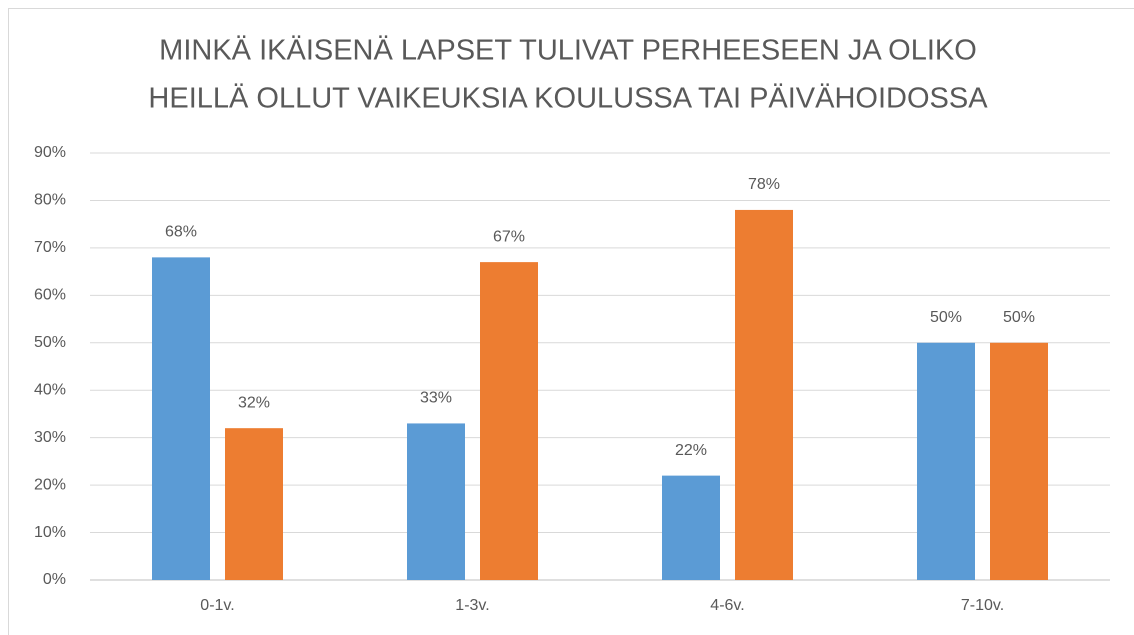 The image size is (1134, 635). I want to click on x-tick-label: 1-3v., so click(472, 605).